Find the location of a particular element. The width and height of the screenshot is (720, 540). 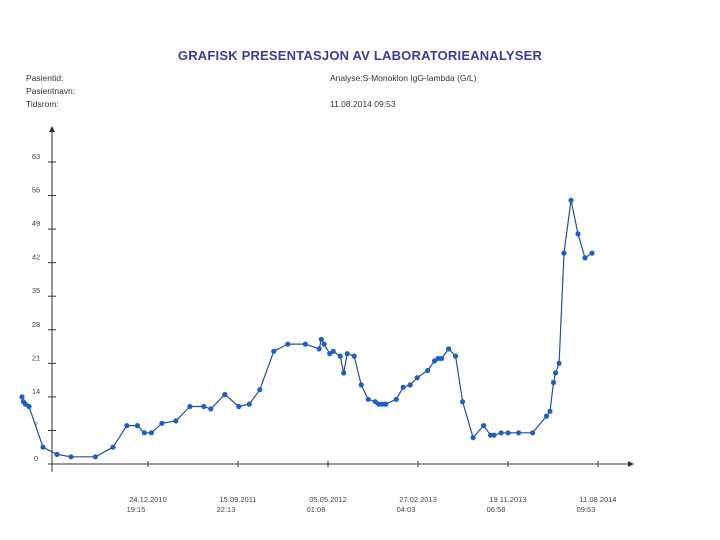

y-tick-label: 42 is located at coordinates (36, 257).